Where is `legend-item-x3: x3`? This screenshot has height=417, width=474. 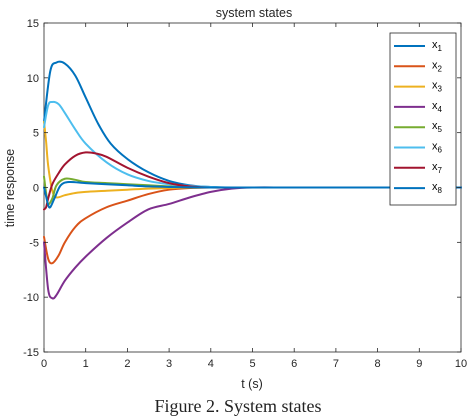 legend-item-x3: x3 is located at coordinates (418, 87).